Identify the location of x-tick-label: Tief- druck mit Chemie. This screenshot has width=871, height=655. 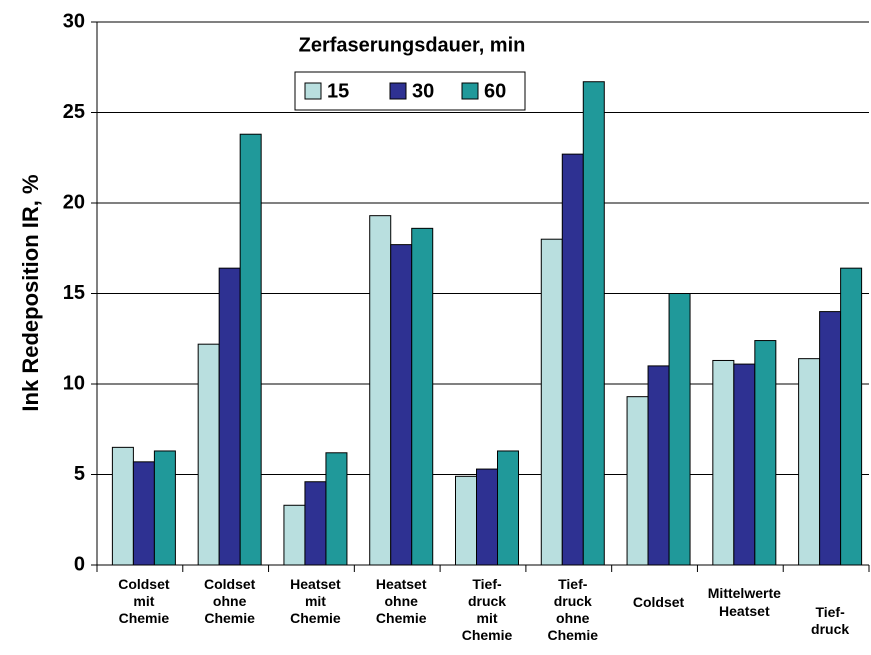
(487, 609).